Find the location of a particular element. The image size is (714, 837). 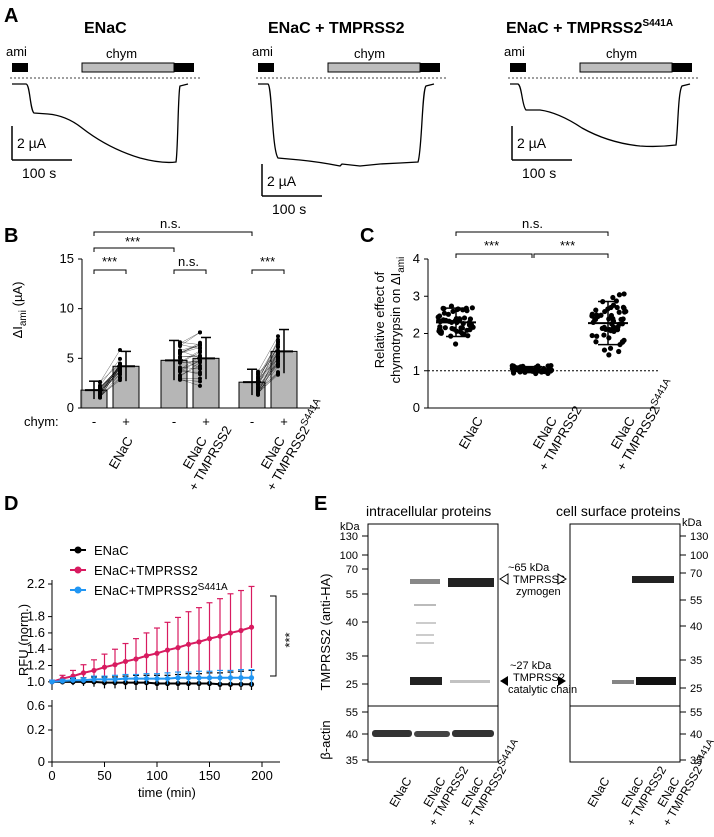

y-axis-label: ΔIami (µA) is located at coordinates (19, 310).